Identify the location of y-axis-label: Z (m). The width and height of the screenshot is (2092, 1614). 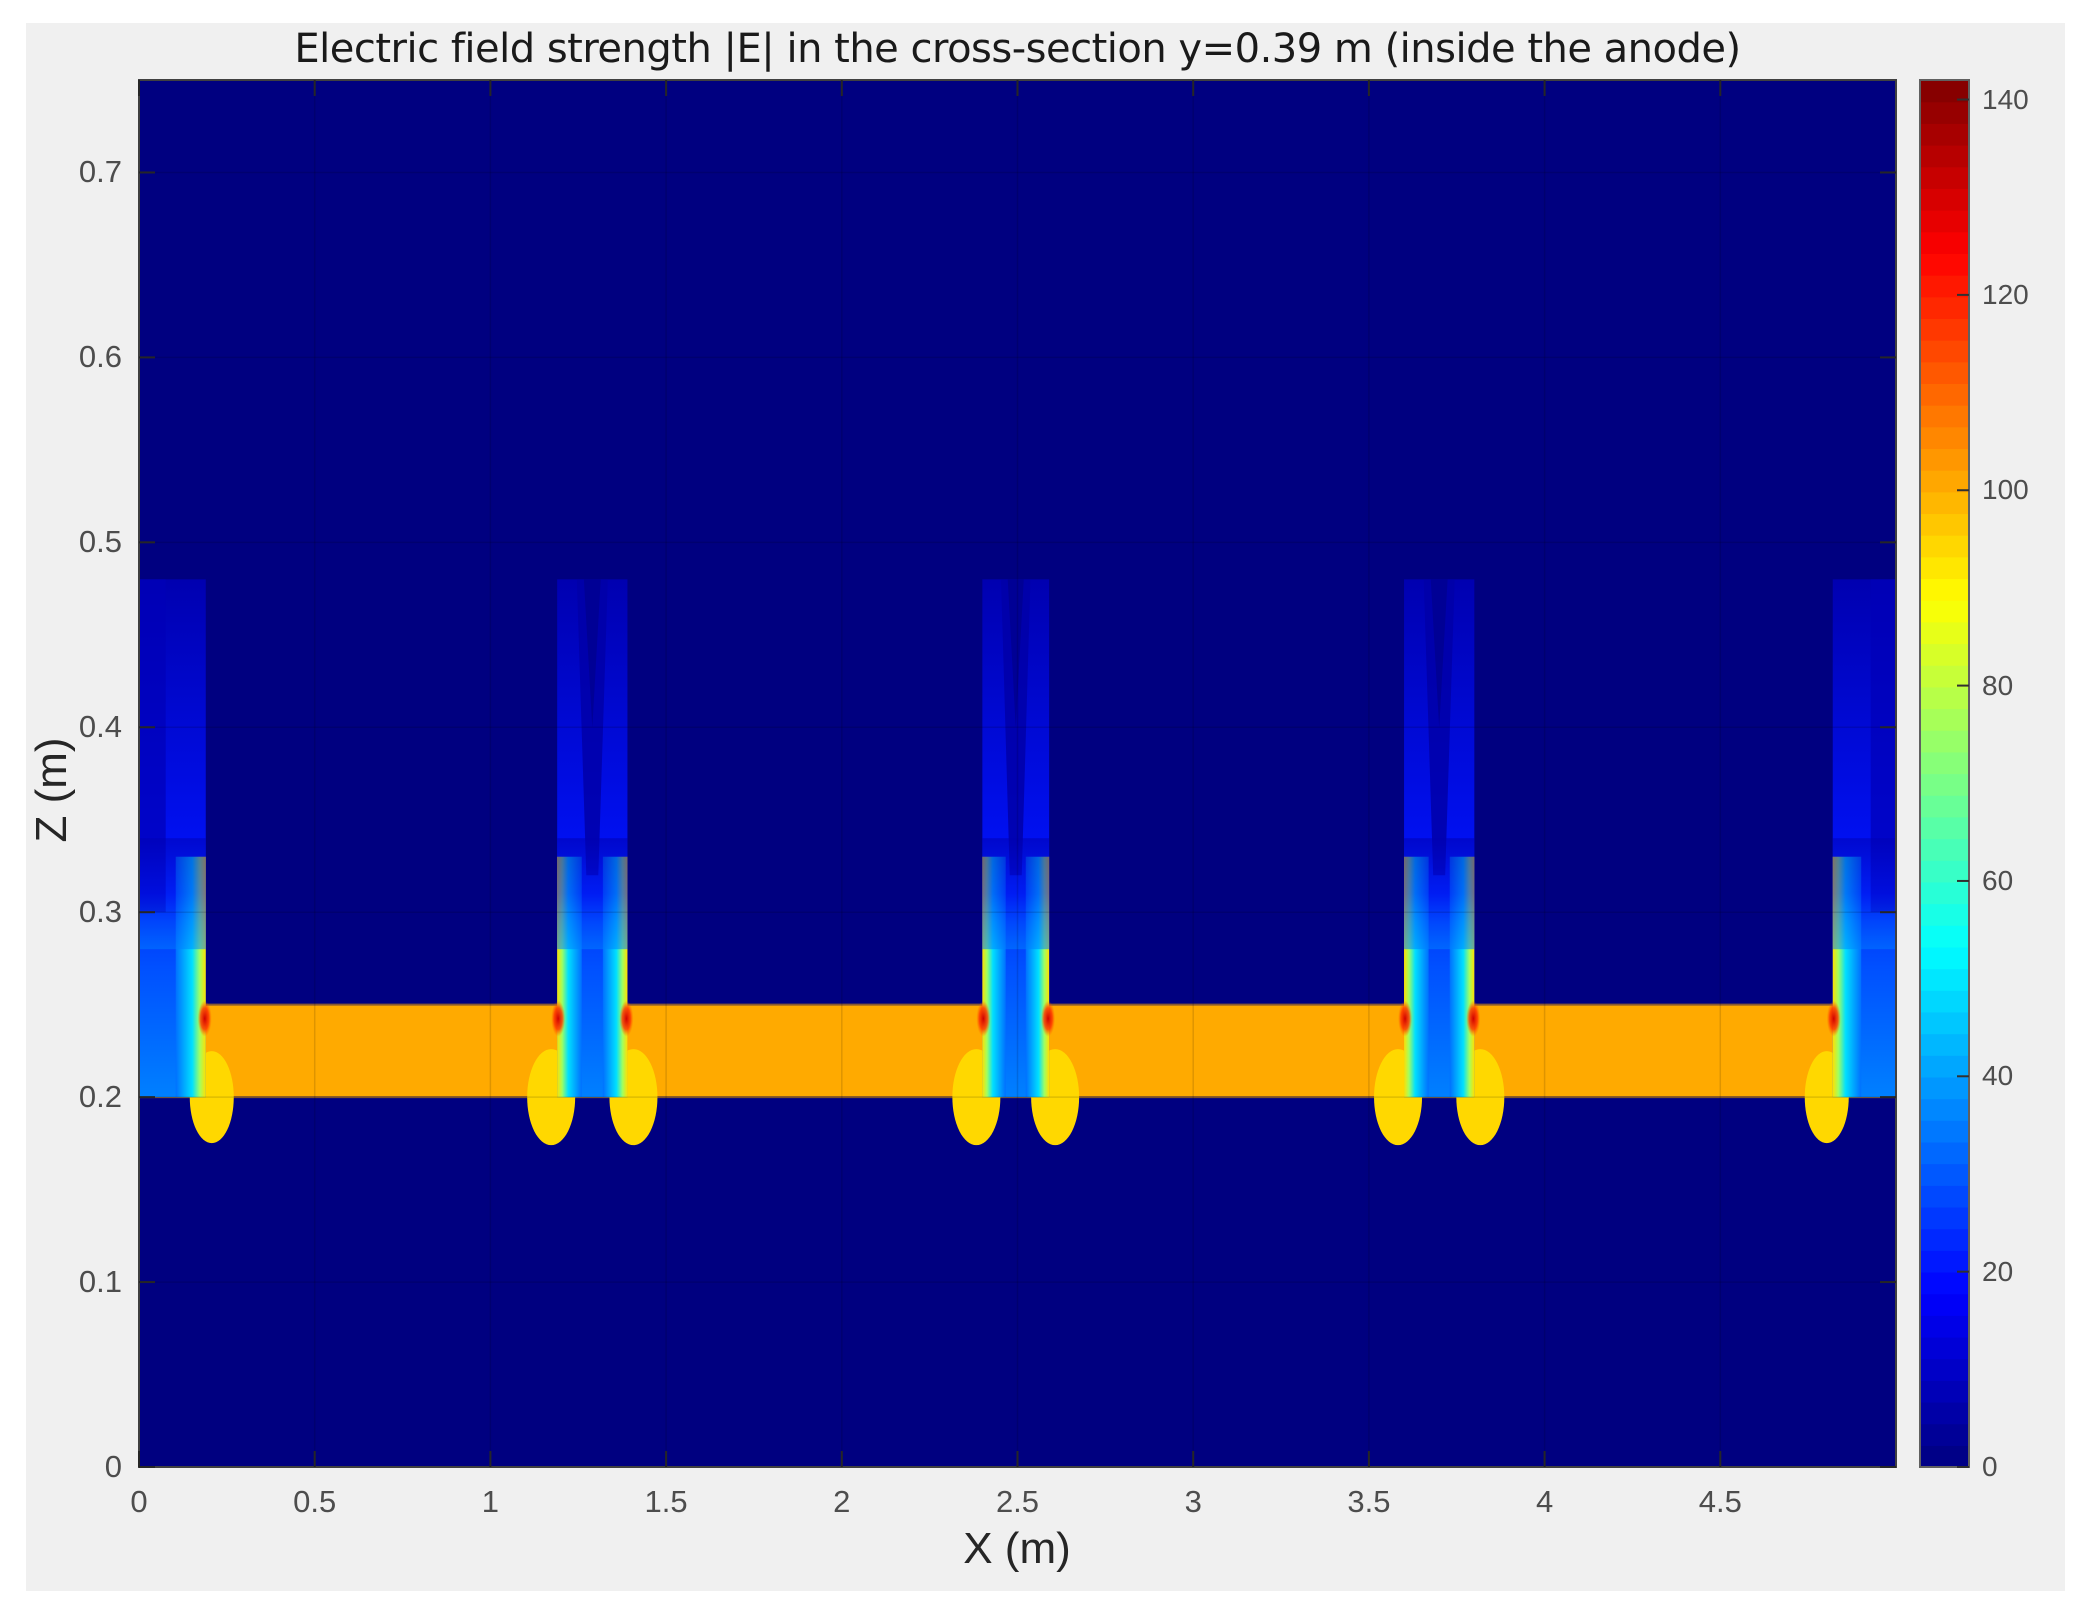
(51, 790).